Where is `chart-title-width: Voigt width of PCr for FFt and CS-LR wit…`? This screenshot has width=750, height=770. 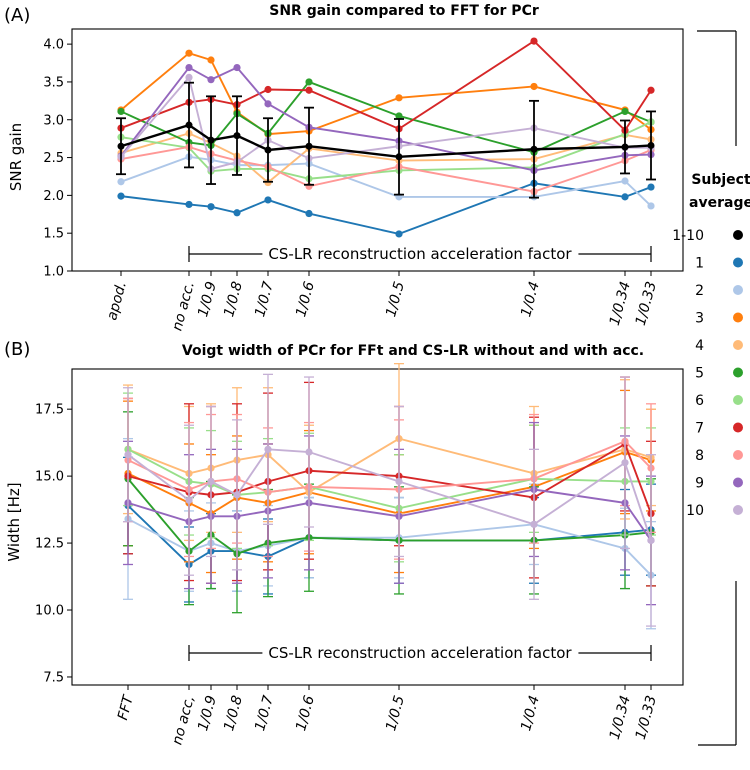 chart-title-width: Voigt width of PCr for FFt and CS-LR wit… is located at coordinates (413, 351).